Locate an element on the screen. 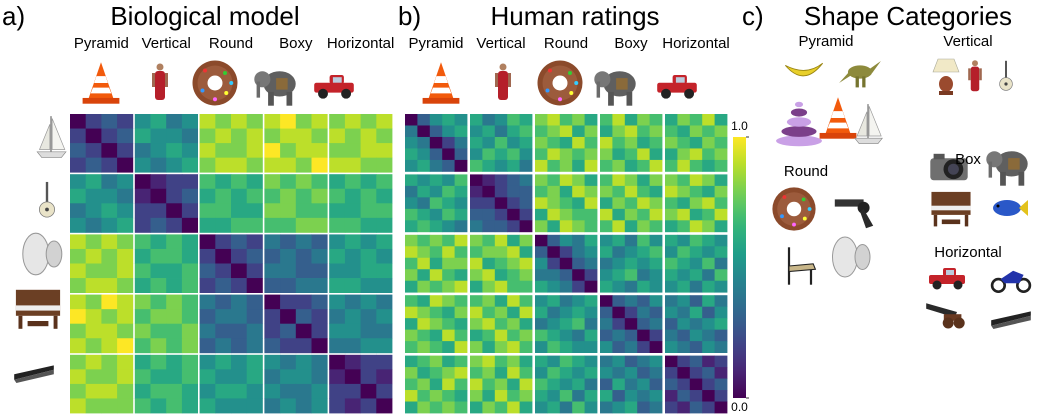  category-label: Vertical is located at coordinates (967, 41).